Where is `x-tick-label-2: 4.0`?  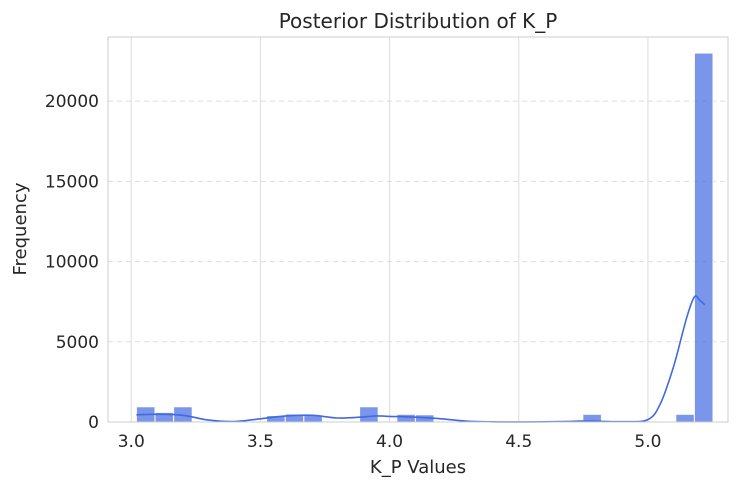 x-tick-label-2: 4.0 is located at coordinates (389, 442).